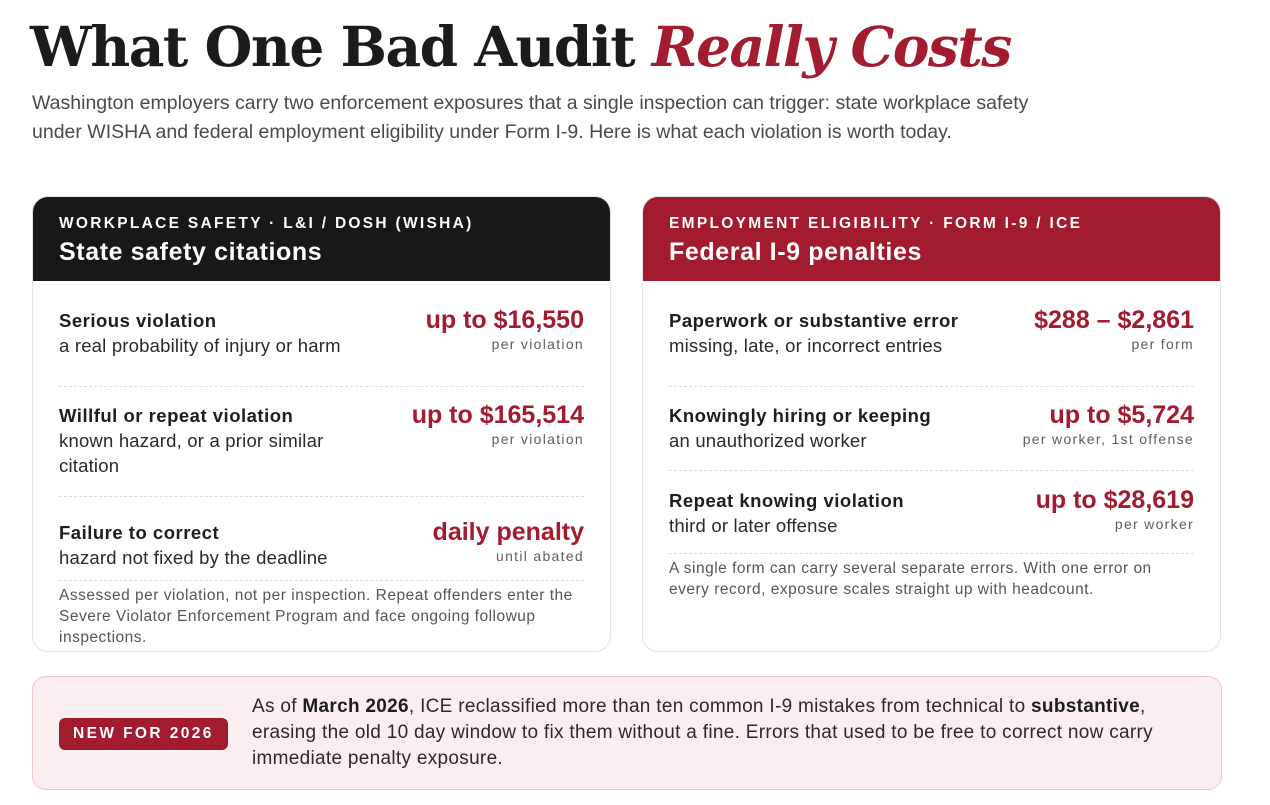 Image resolution: width=1270 pixels, height=805 pixels. Describe the element at coordinates (139, 532) in the screenshot. I see `penalty-label: Failure to correct` at that location.